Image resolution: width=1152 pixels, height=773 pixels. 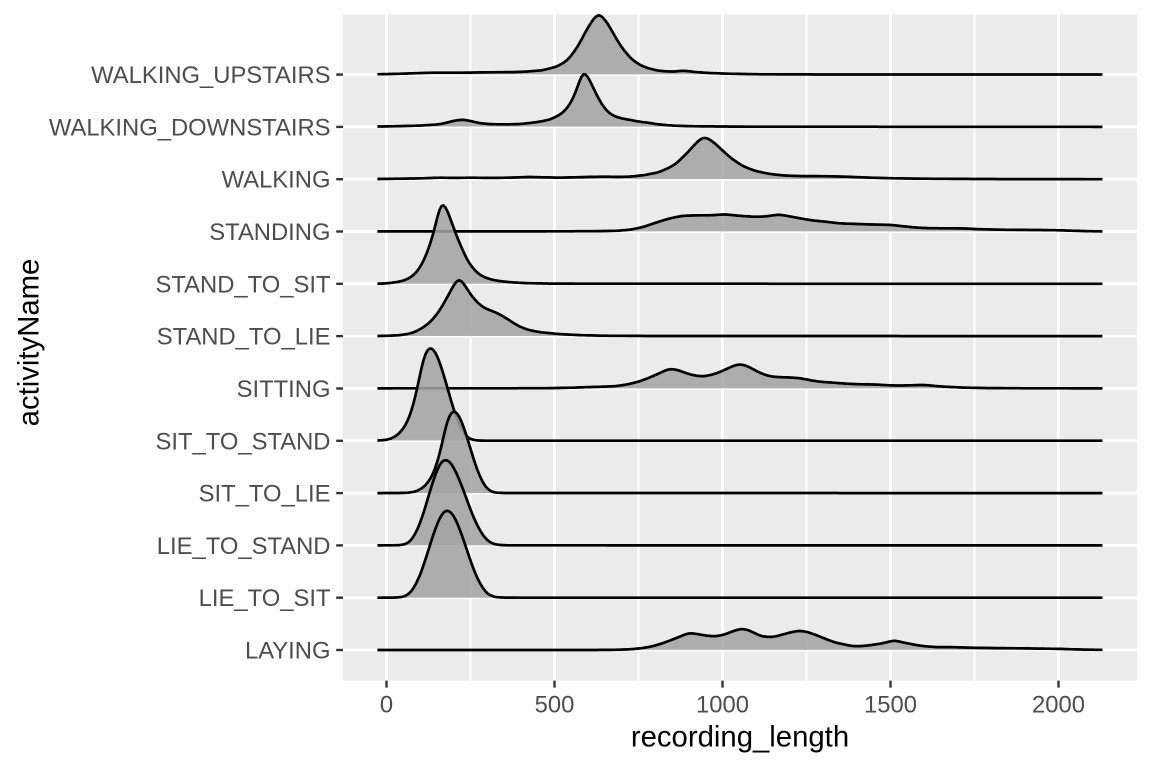 What do you see at coordinates (740, 737) in the screenshot?
I see `svg-text: recording_length` at bounding box center [740, 737].